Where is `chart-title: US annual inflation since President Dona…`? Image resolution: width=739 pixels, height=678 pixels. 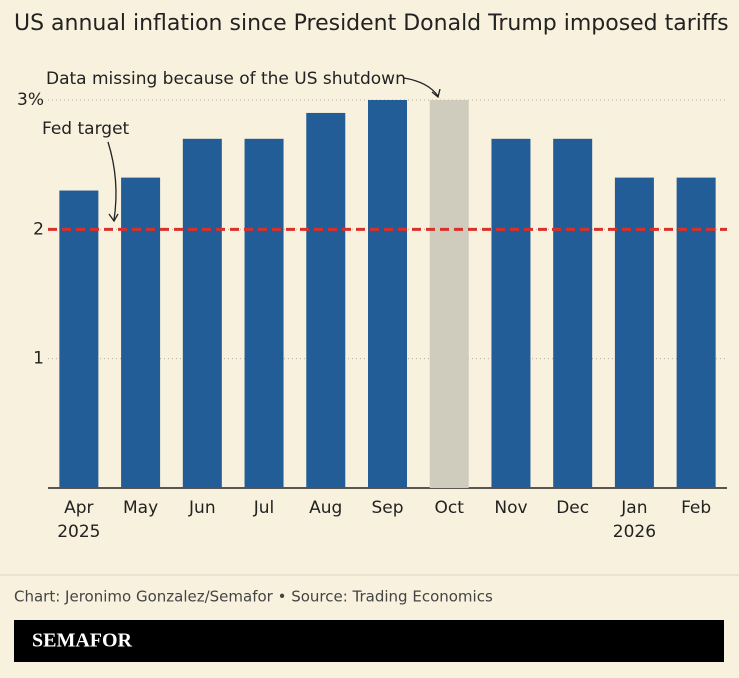 chart-title: US annual inflation since President Dona… is located at coordinates (371, 23).